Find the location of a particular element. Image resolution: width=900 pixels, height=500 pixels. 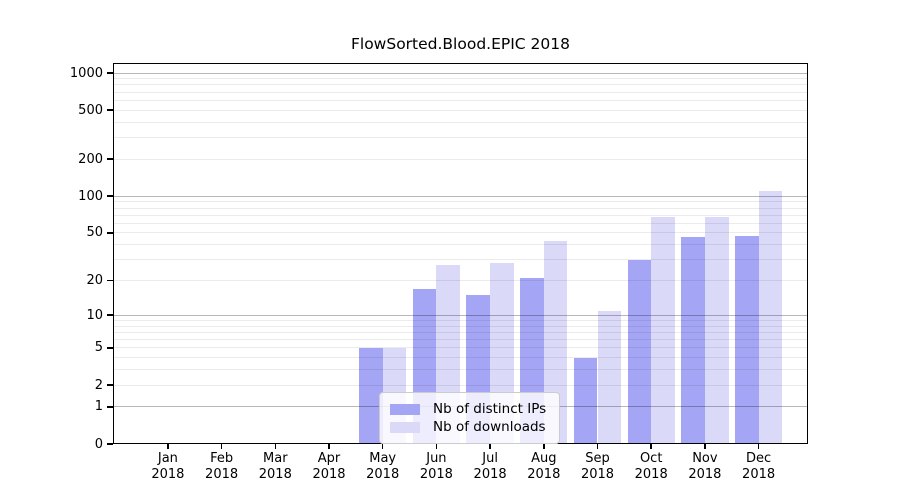

y-tick-label-200: 200 is located at coordinates (90, 159).